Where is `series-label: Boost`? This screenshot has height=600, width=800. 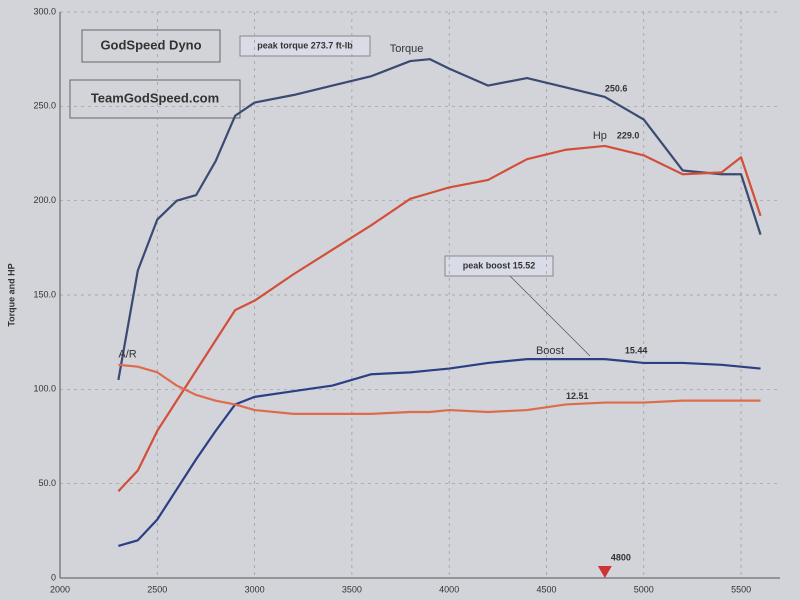
series-label: Boost is located at coordinates (550, 351).